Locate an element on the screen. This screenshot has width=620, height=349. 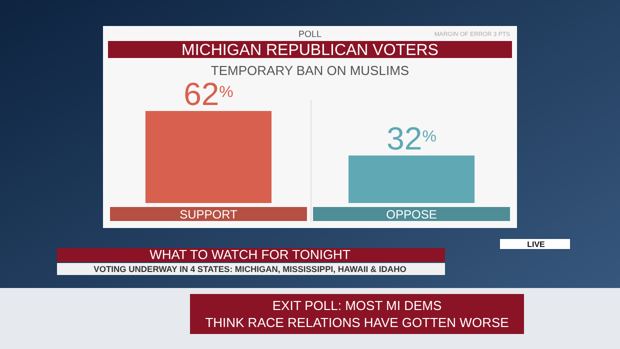
x-tick-label: OPPOSE is located at coordinates (411, 215).